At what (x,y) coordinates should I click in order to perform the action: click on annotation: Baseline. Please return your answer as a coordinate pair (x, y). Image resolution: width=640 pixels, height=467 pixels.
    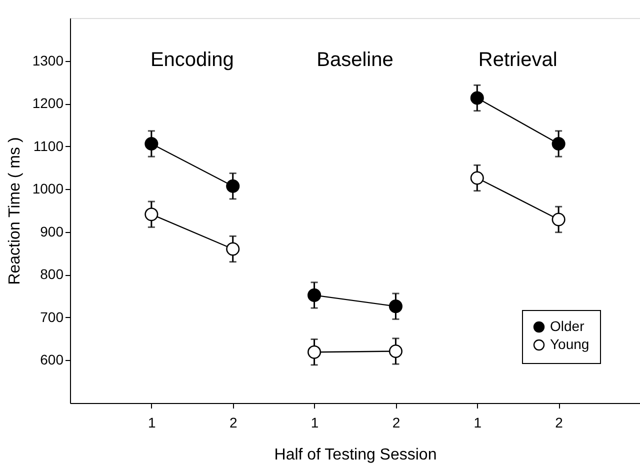
    Looking at the image, I should click on (355, 60).